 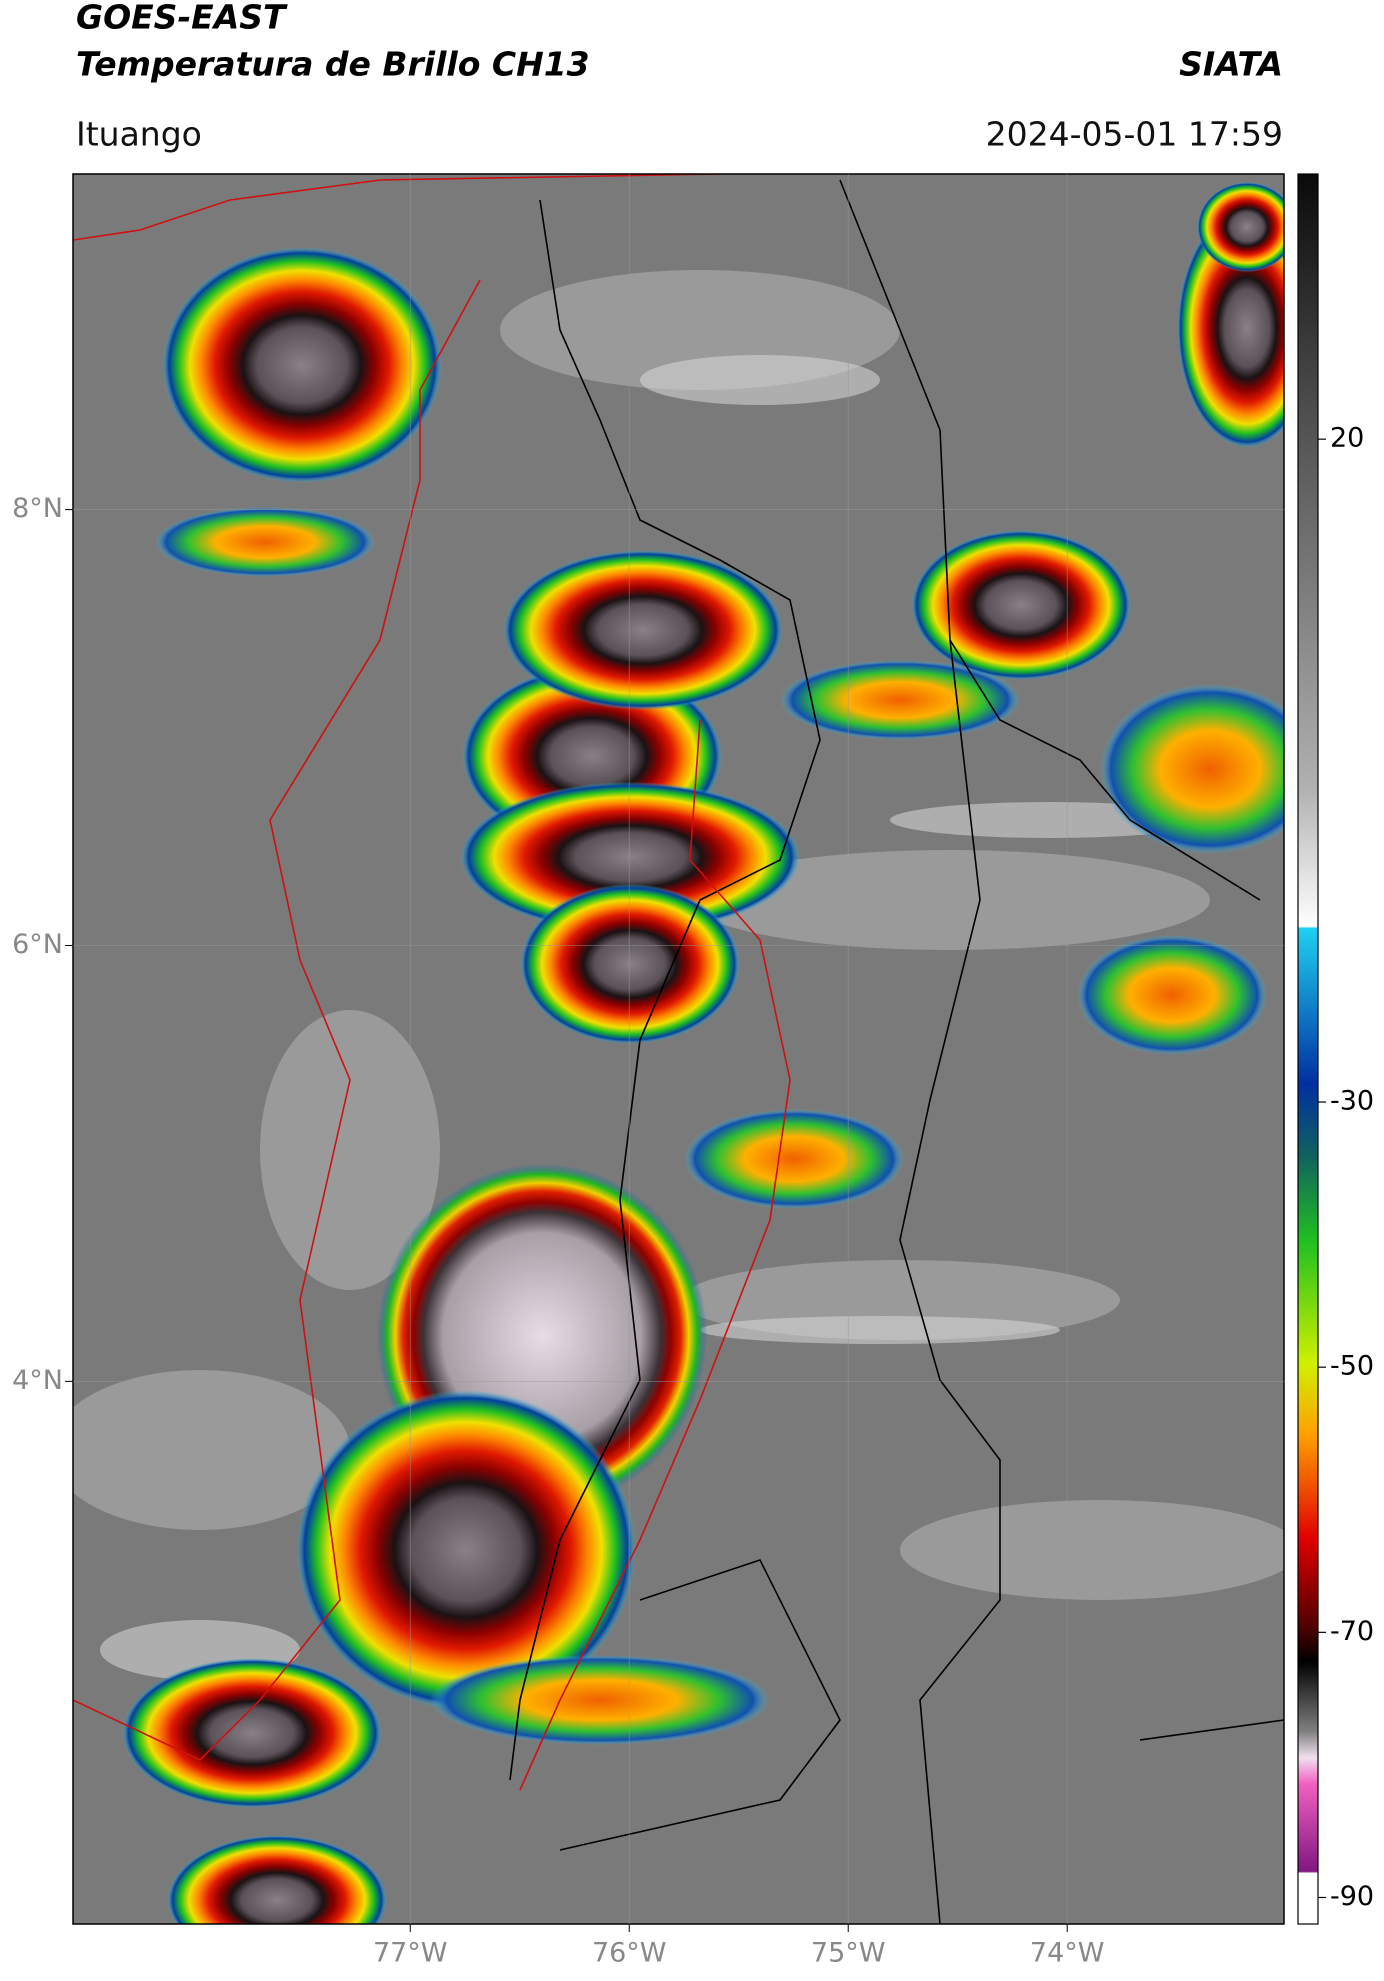 I want to click on colorbar-tick-label: -30, so click(x=1352, y=1101).